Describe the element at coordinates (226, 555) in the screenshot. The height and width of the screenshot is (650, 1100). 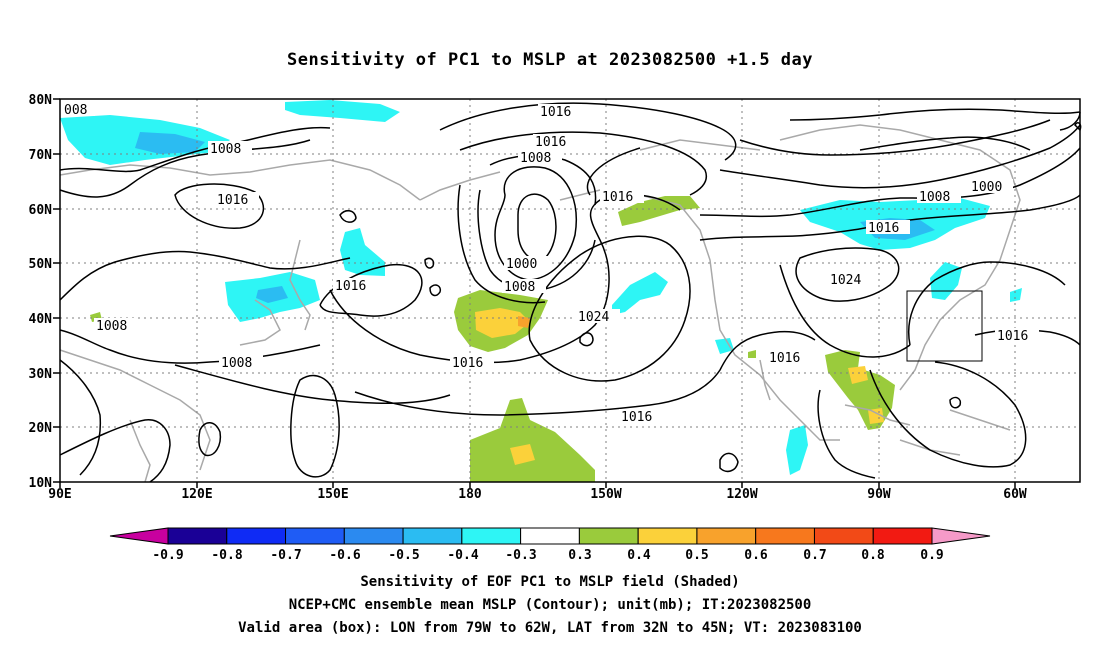
I see `cb-label-2: -0.8` at that location.